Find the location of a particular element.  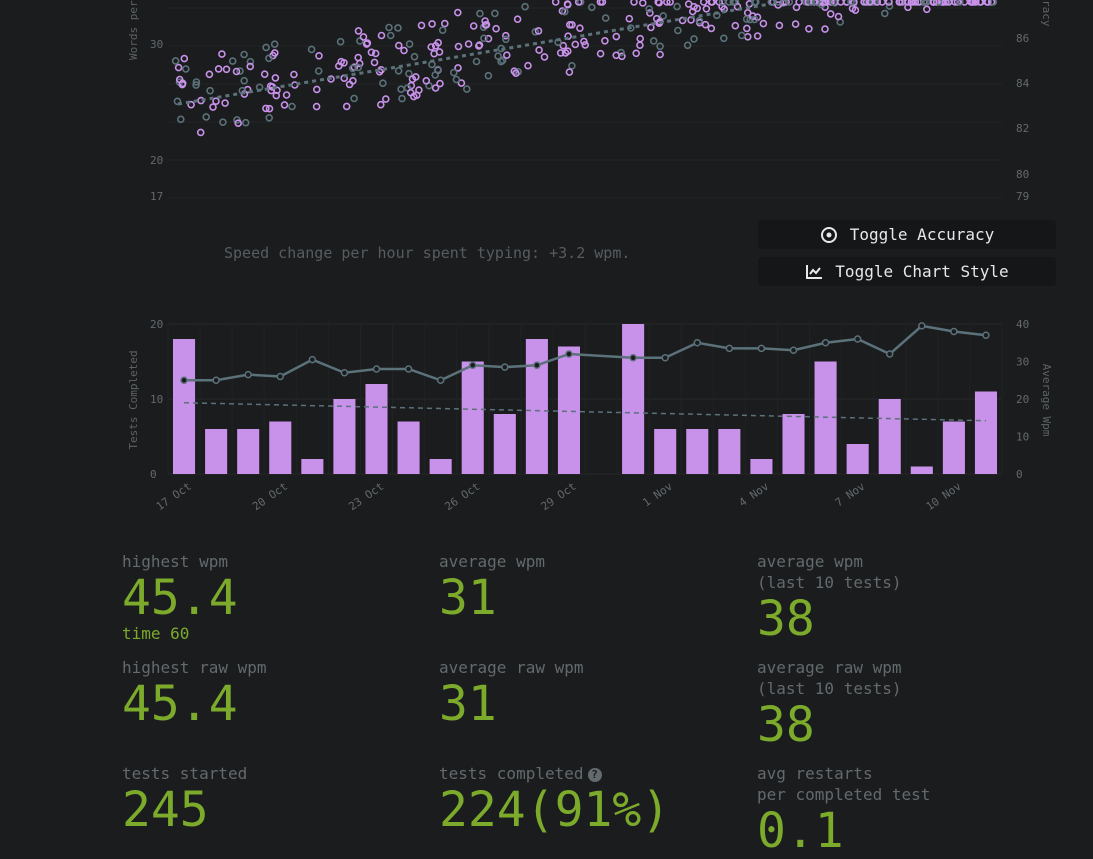

scatter-y-tick-right: 86 is located at coordinates (1022, 38).